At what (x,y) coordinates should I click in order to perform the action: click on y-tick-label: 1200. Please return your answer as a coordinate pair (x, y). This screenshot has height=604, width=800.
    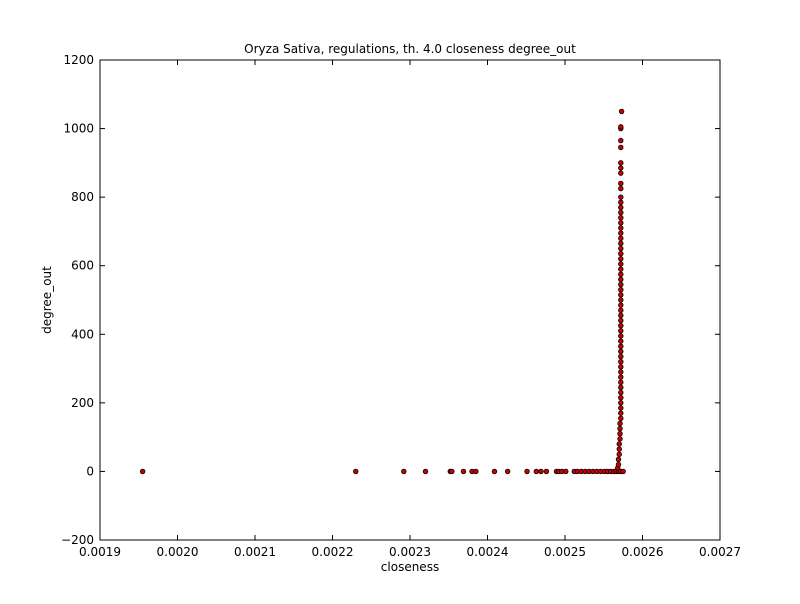
    Looking at the image, I should click on (78, 60).